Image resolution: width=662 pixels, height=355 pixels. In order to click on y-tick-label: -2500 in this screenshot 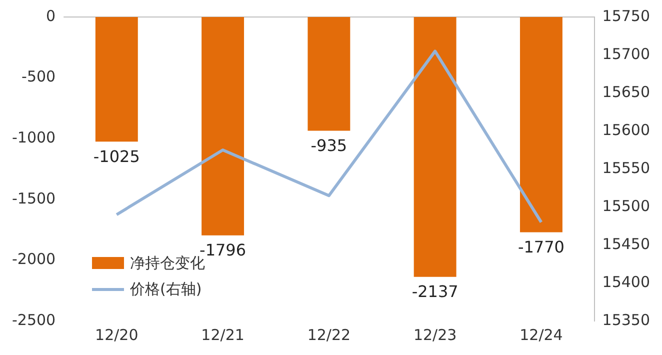, I will do `click(34, 319)`.